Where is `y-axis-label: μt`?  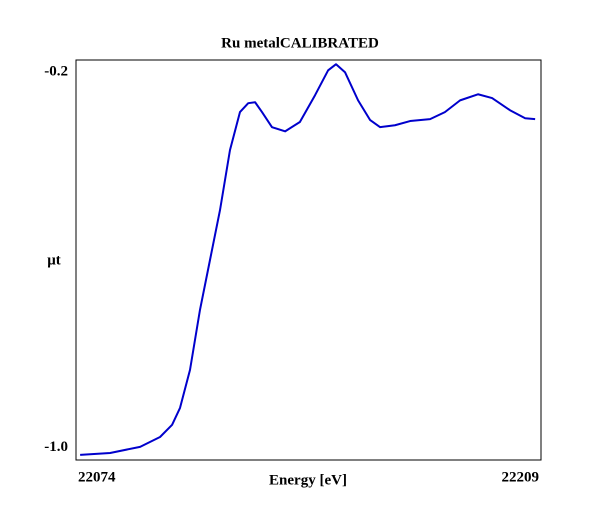
y-axis-label: μt is located at coordinates (54, 260).